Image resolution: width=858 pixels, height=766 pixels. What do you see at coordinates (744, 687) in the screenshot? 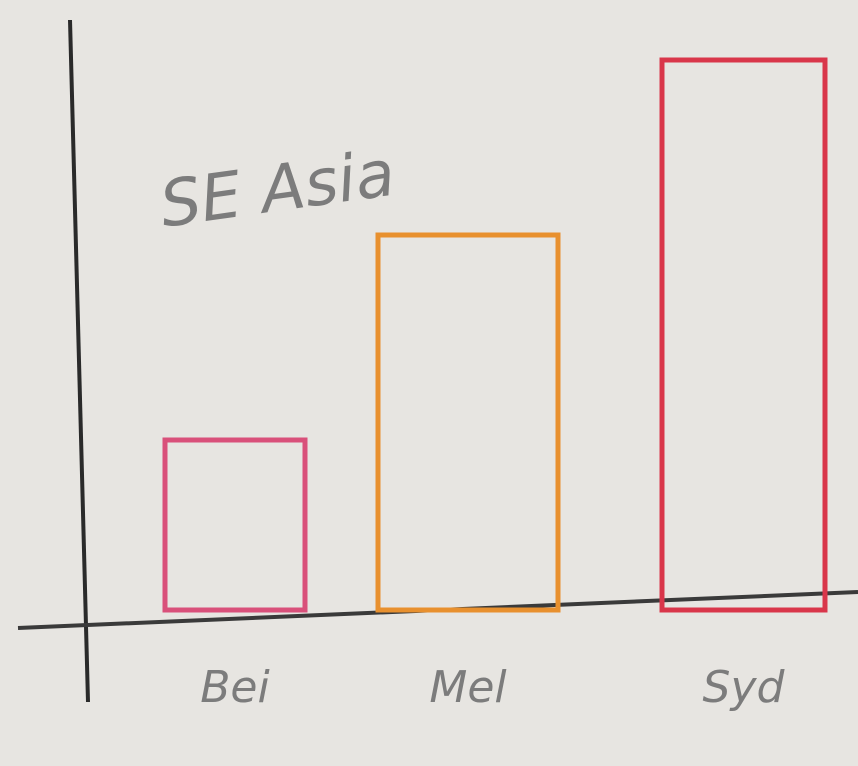
I see `x-tick-label: Syd` at bounding box center [744, 687].